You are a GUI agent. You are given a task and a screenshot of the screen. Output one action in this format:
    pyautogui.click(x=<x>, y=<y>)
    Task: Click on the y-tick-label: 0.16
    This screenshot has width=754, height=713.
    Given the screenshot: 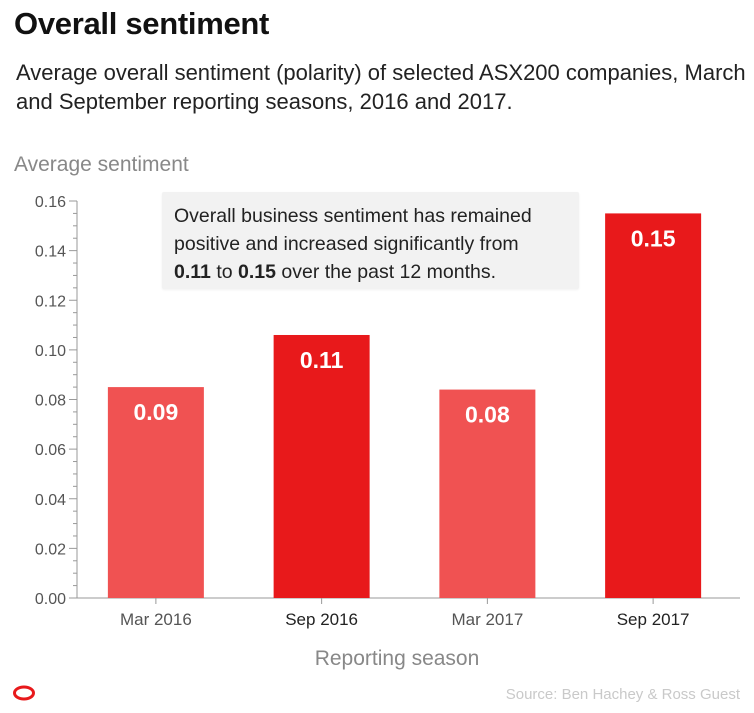 What is the action you would take?
    pyautogui.click(x=50, y=202)
    